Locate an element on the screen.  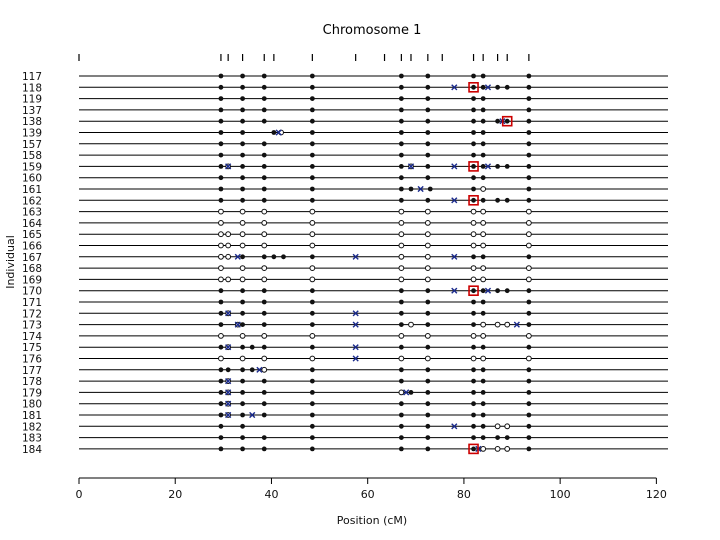
row-label: 159 is located at coordinates (32, 167).